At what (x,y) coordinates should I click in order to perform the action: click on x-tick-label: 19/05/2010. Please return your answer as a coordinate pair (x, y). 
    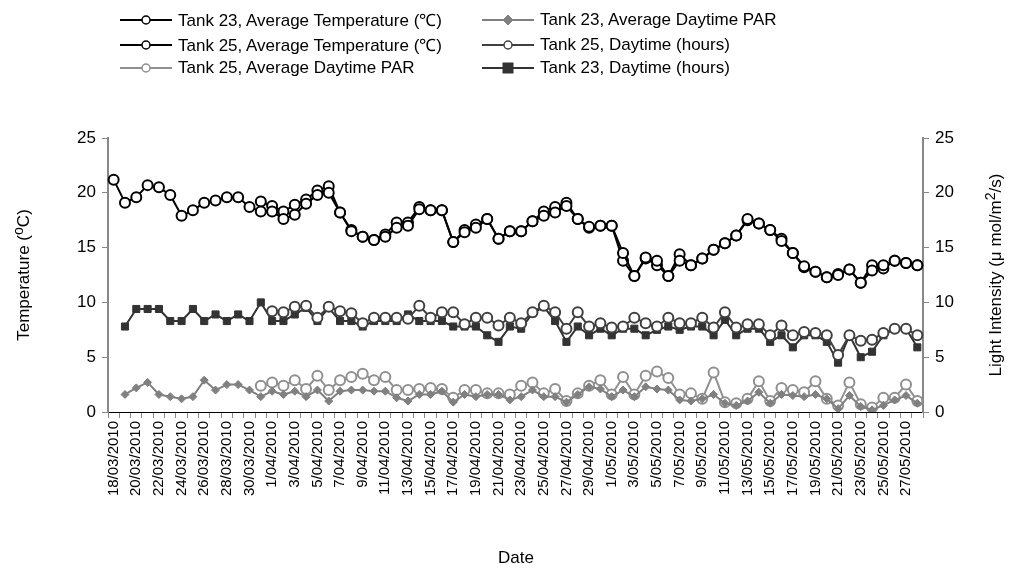
    Looking at the image, I should click on (814, 459).